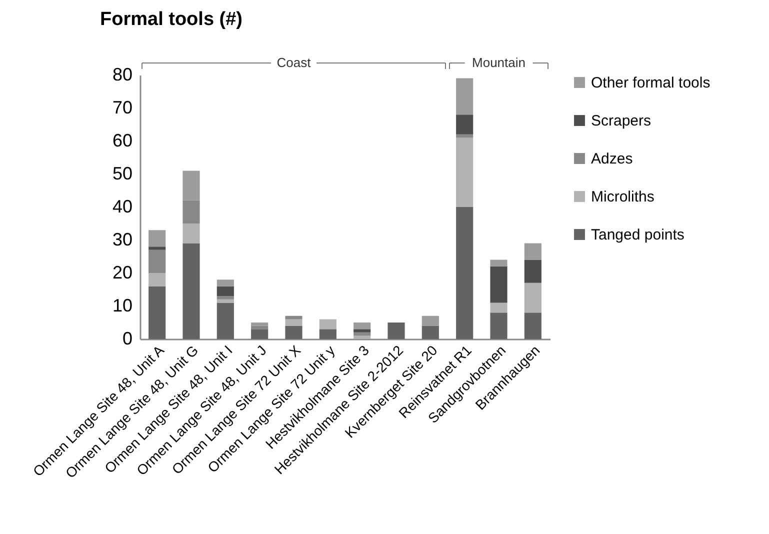 This screenshot has height=534, width=769. What do you see at coordinates (122, 140) in the screenshot?
I see `y-tick-label: 60` at bounding box center [122, 140].